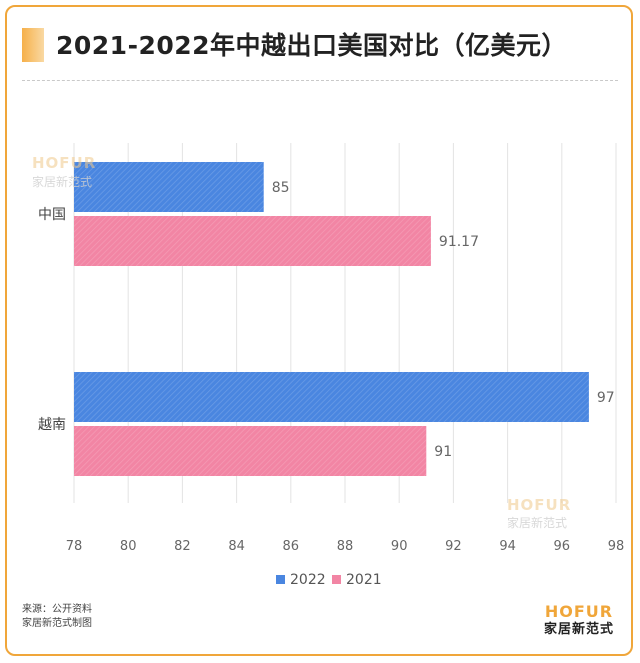 The image size is (640, 663). I want to click on x-tick-label: 90, so click(399, 546).